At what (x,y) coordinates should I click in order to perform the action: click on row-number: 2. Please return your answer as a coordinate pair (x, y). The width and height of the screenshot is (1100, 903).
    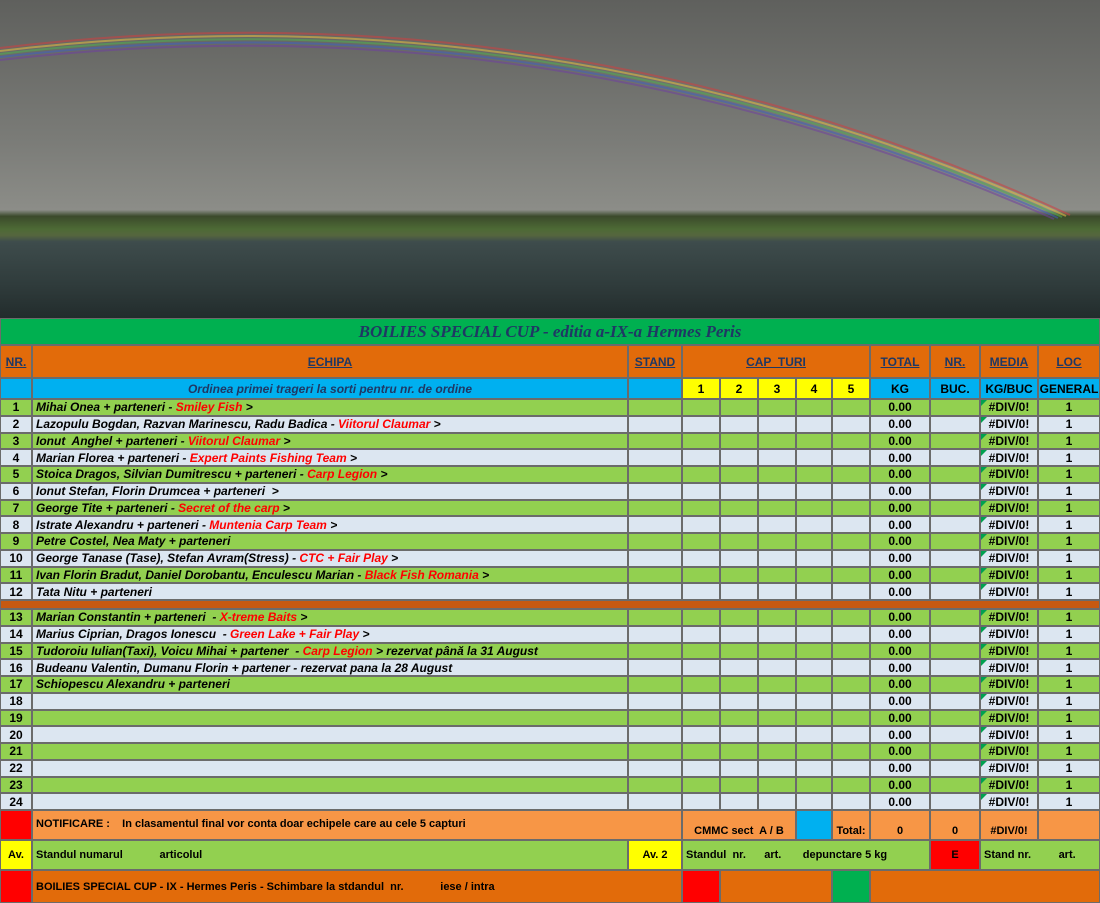
    Looking at the image, I should click on (16, 424).